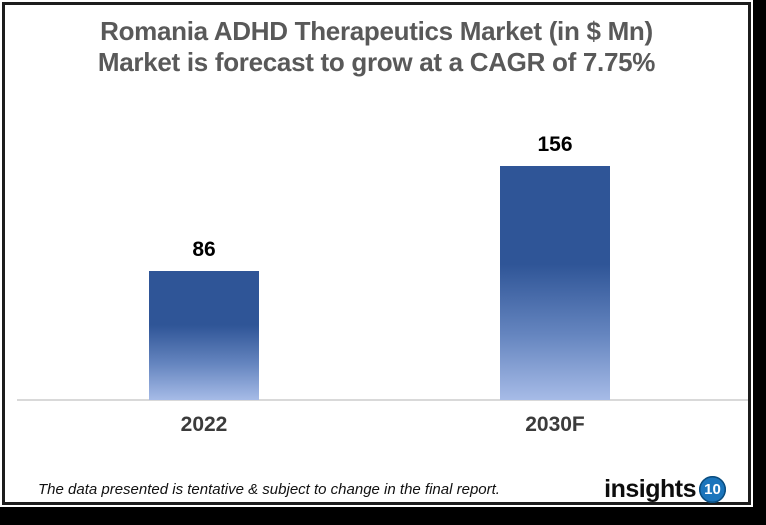  I want to click on insights10-logo-text: insights, so click(650, 488).